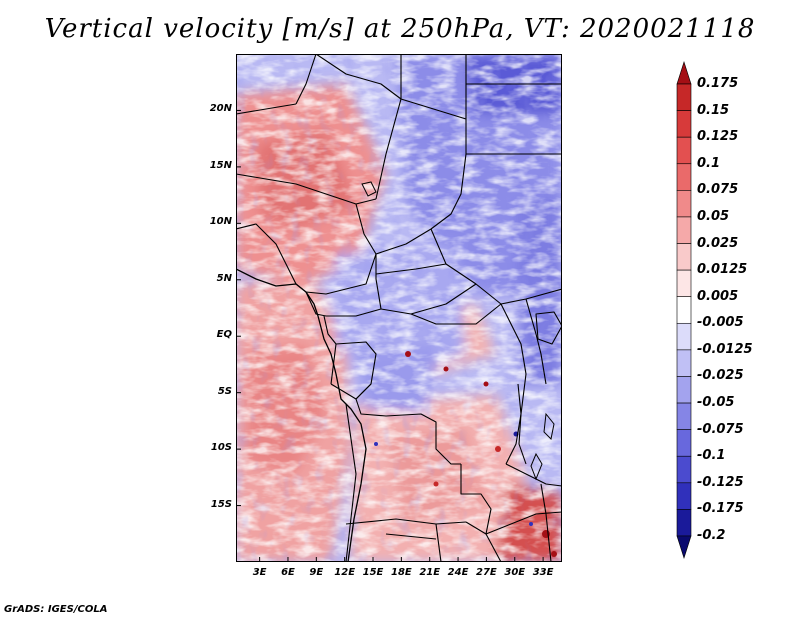 This screenshot has width=800, height=618. Describe the element at coordinates (401, 559) in the screenshot. I see `longitude-ticks` at that location.